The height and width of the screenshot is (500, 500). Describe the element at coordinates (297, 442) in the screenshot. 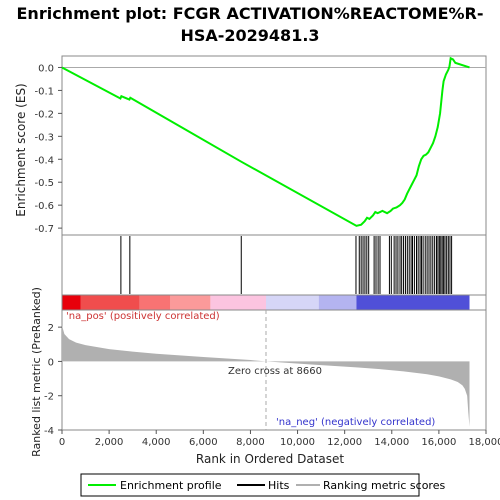

I see `x-tick-label: 10,000` at that location.